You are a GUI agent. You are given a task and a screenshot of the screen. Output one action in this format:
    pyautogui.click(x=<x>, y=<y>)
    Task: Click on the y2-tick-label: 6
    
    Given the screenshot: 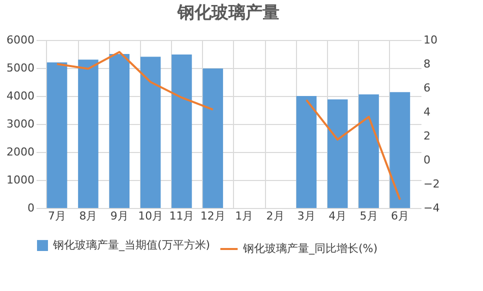 What is the action you would take?
    pyautogui.click(x=427, y=88)
    